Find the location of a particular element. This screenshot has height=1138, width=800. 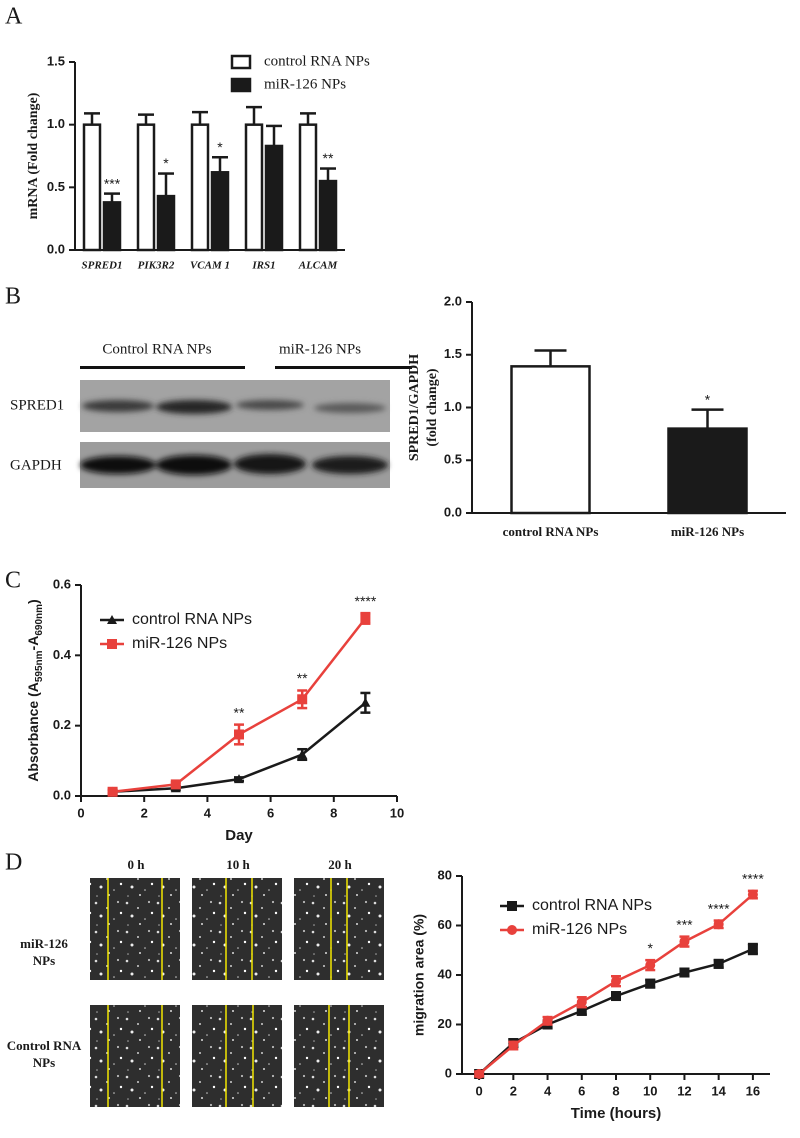

scratch-lines is located at coordinates (228, 992).